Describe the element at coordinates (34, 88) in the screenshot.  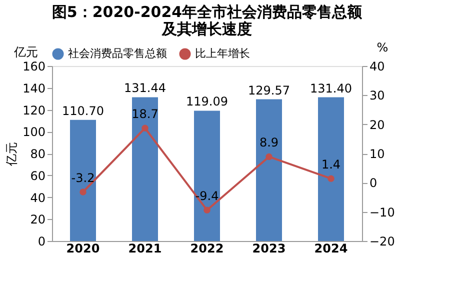
I see `y-tick-label: 140` at that location.